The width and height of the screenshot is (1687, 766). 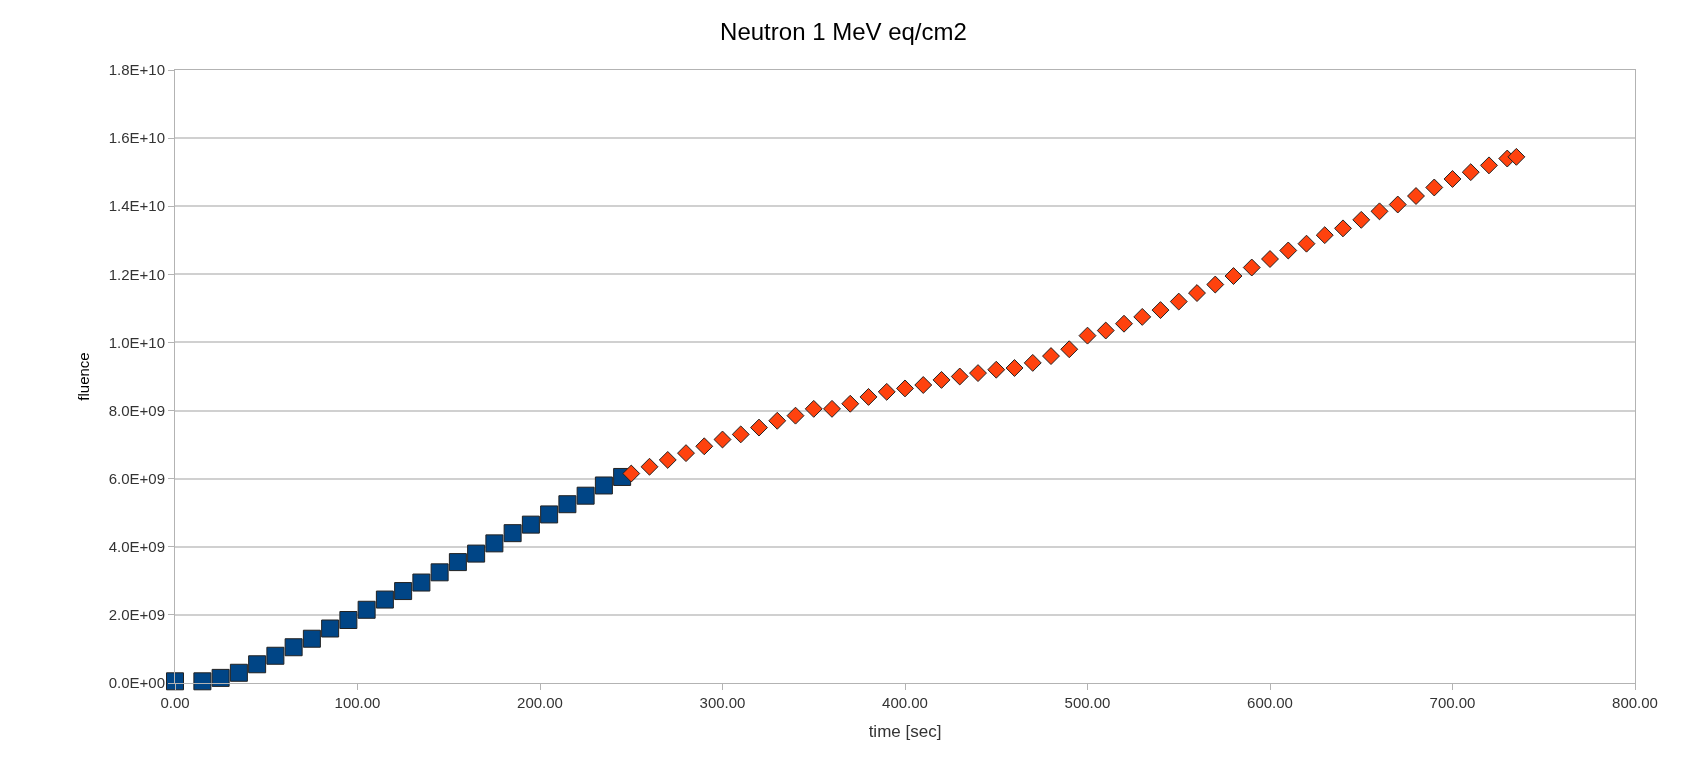 I want to click on x-tick-label: 800.00, so click(x=1635, y=702).